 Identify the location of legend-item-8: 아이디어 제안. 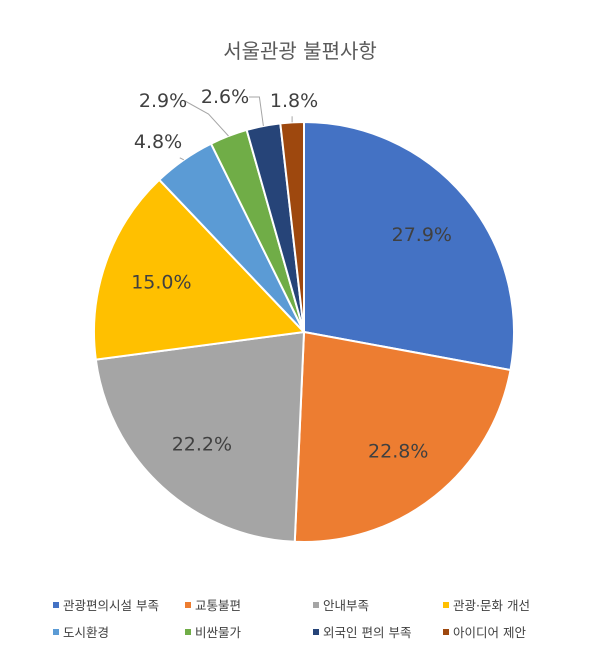
(484, 632).